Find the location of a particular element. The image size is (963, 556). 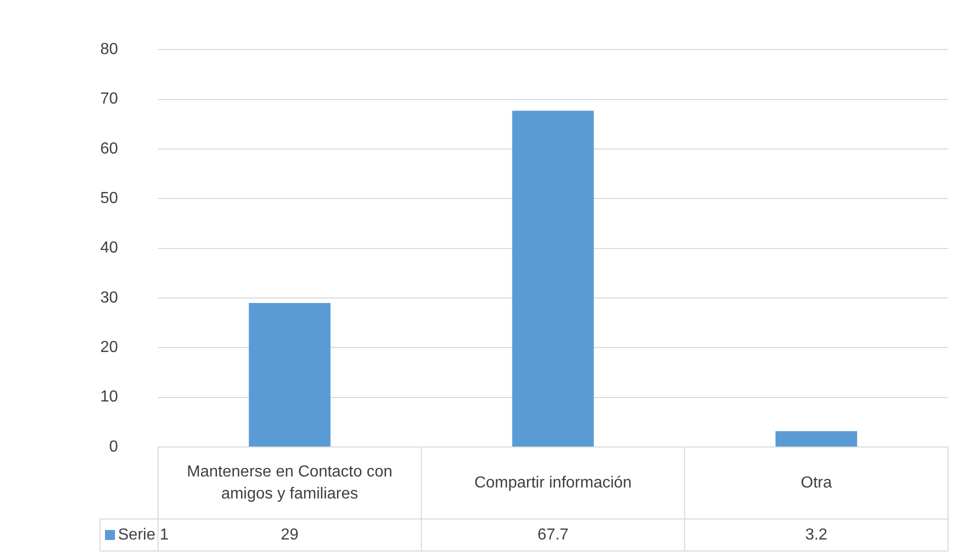

y-tick-label: 40 is located at coordinates (109, 248).